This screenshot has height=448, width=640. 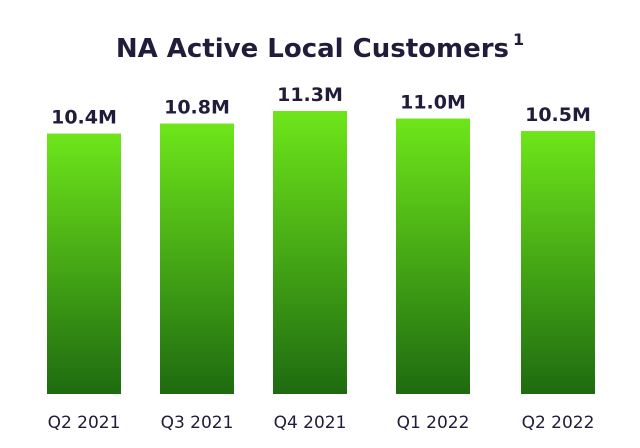 I want to click on category-label: Q2 2021, so click(x=84, y=423).